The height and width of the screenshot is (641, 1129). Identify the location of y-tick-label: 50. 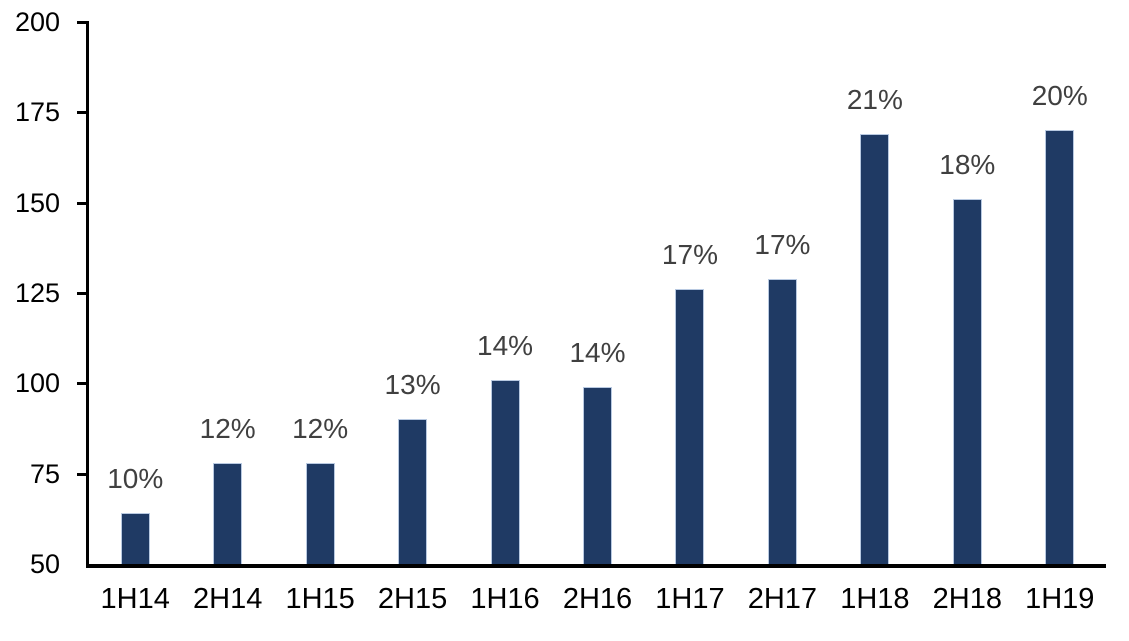
(44, 564).